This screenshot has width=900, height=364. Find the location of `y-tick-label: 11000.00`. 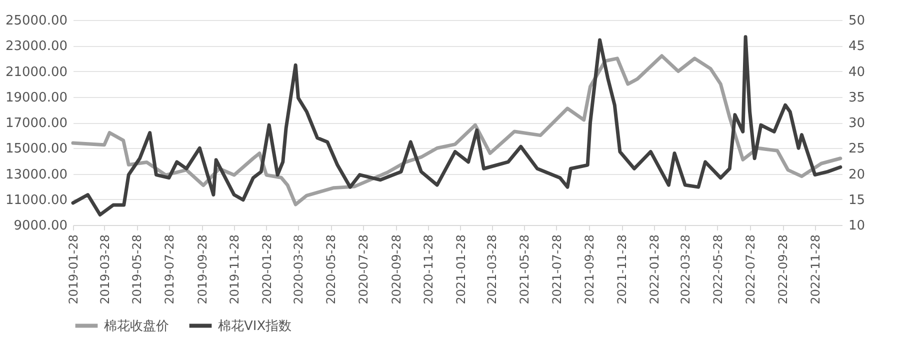

y-tick-label: 11000.00 is located at coordinates (36, 200).